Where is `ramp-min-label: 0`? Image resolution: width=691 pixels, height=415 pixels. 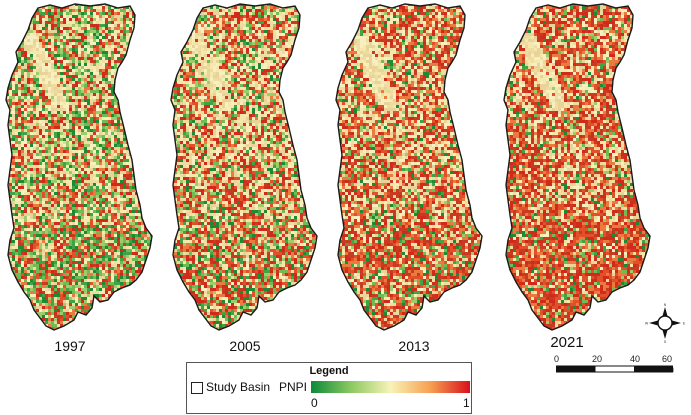 ramp-min-label: 0 is located at coordinates (314, 403).